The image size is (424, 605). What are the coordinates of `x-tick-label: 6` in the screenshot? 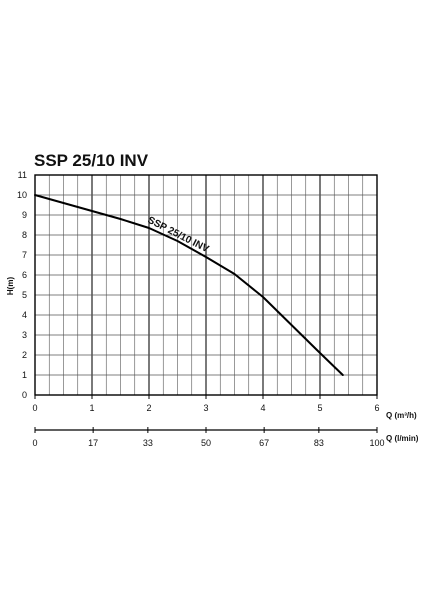 It's located at (376, 408).